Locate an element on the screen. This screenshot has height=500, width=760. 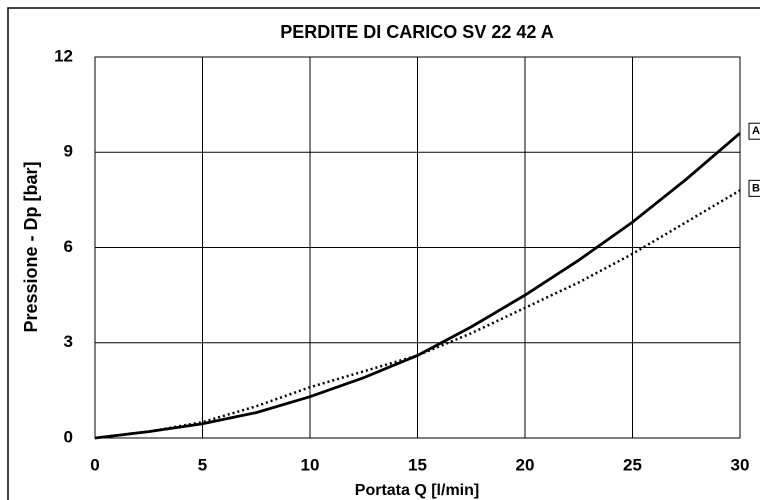
chart-title: PERDITE DI CARICO SV 22 42 A is located at coordinates (416, 32).